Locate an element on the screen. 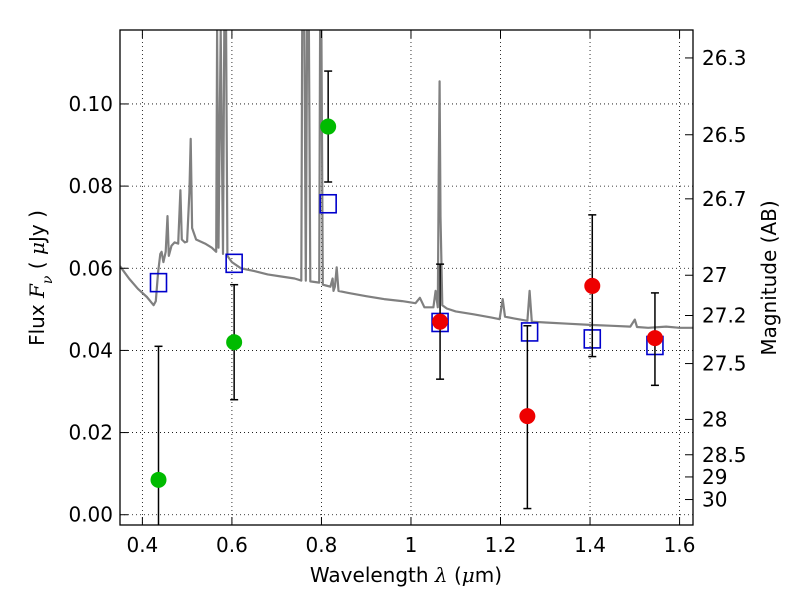 This screenshot has height=600, width=800. y2-tick-label: 27 is located at coordinates (714, 275).